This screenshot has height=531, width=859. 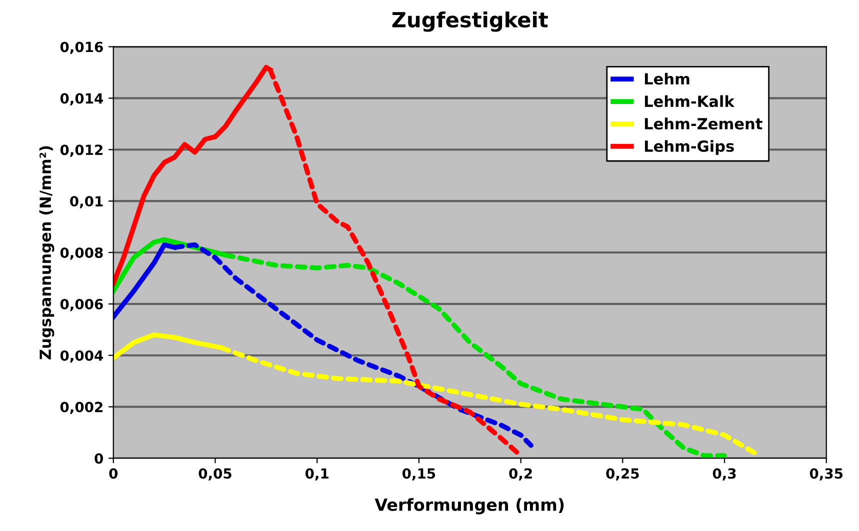 I want to click on y-axis-title: Zugspannungen (N/mm²), so click(x=46, y=253).